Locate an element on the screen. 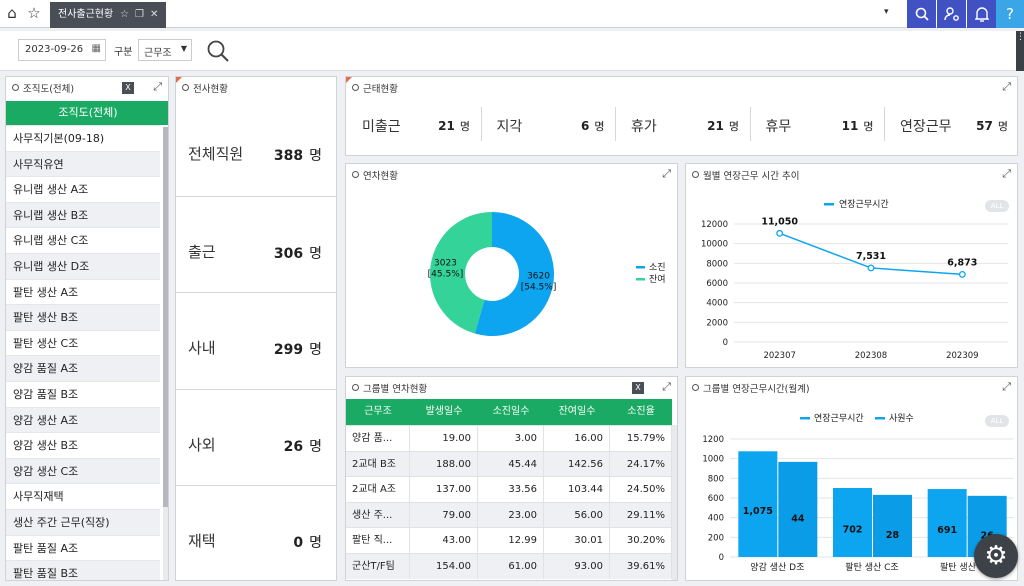 The image size is (1024, 586). table-cell: 19.00 is located at coordinates (444, 438).